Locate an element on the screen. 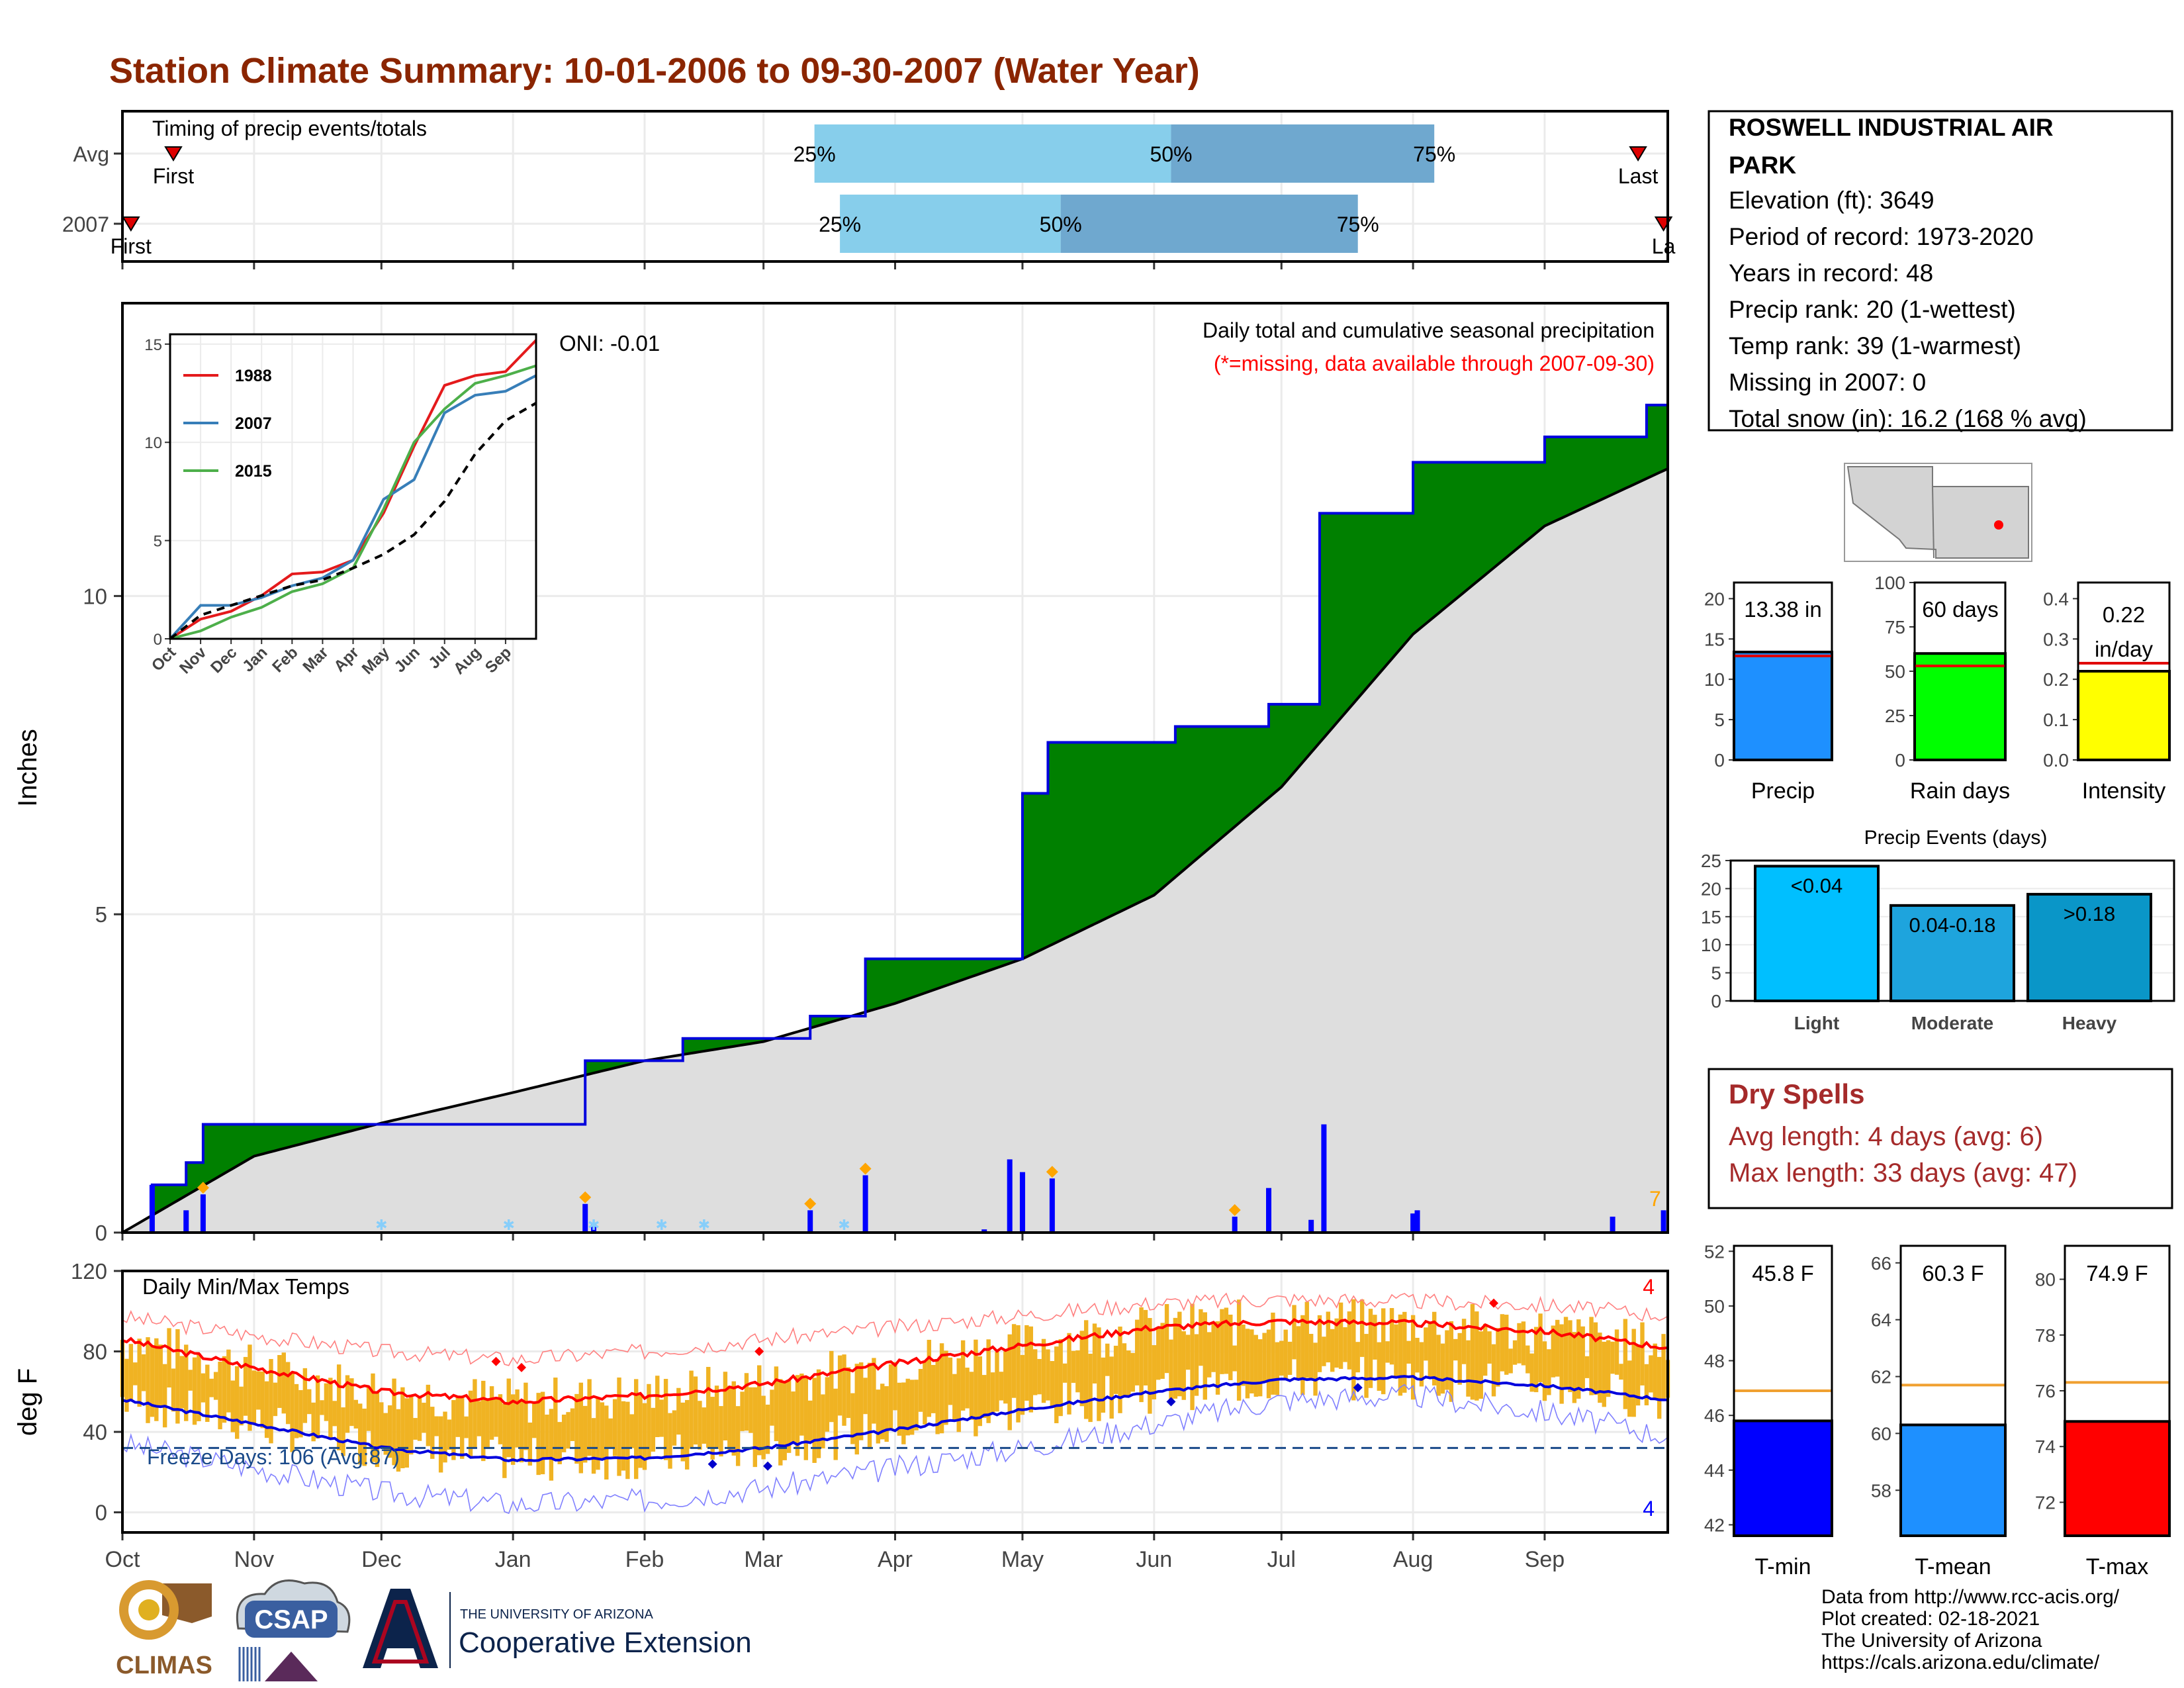 The height and width of the screenshot is (1688, 2184). station-info-line: Elevation (ft): 3649 is located at coordinates (1831, 200).